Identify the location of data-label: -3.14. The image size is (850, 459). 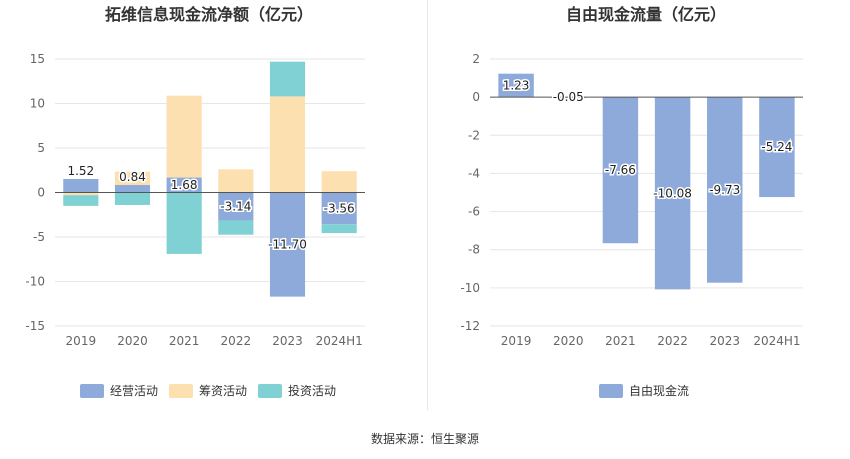
(235, 206).